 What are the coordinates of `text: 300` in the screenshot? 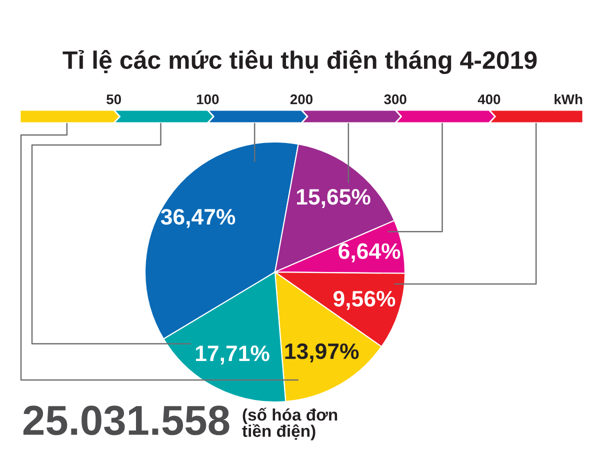 It's located at (395, 99).